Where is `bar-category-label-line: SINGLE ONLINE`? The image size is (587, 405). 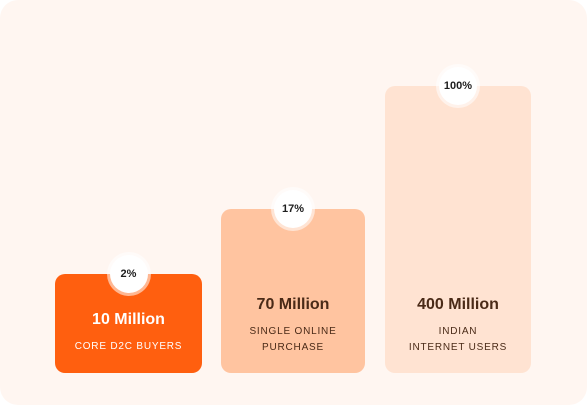
bar-category-label-line: SINGLE ONLINE is located at coordinates (293, 331).